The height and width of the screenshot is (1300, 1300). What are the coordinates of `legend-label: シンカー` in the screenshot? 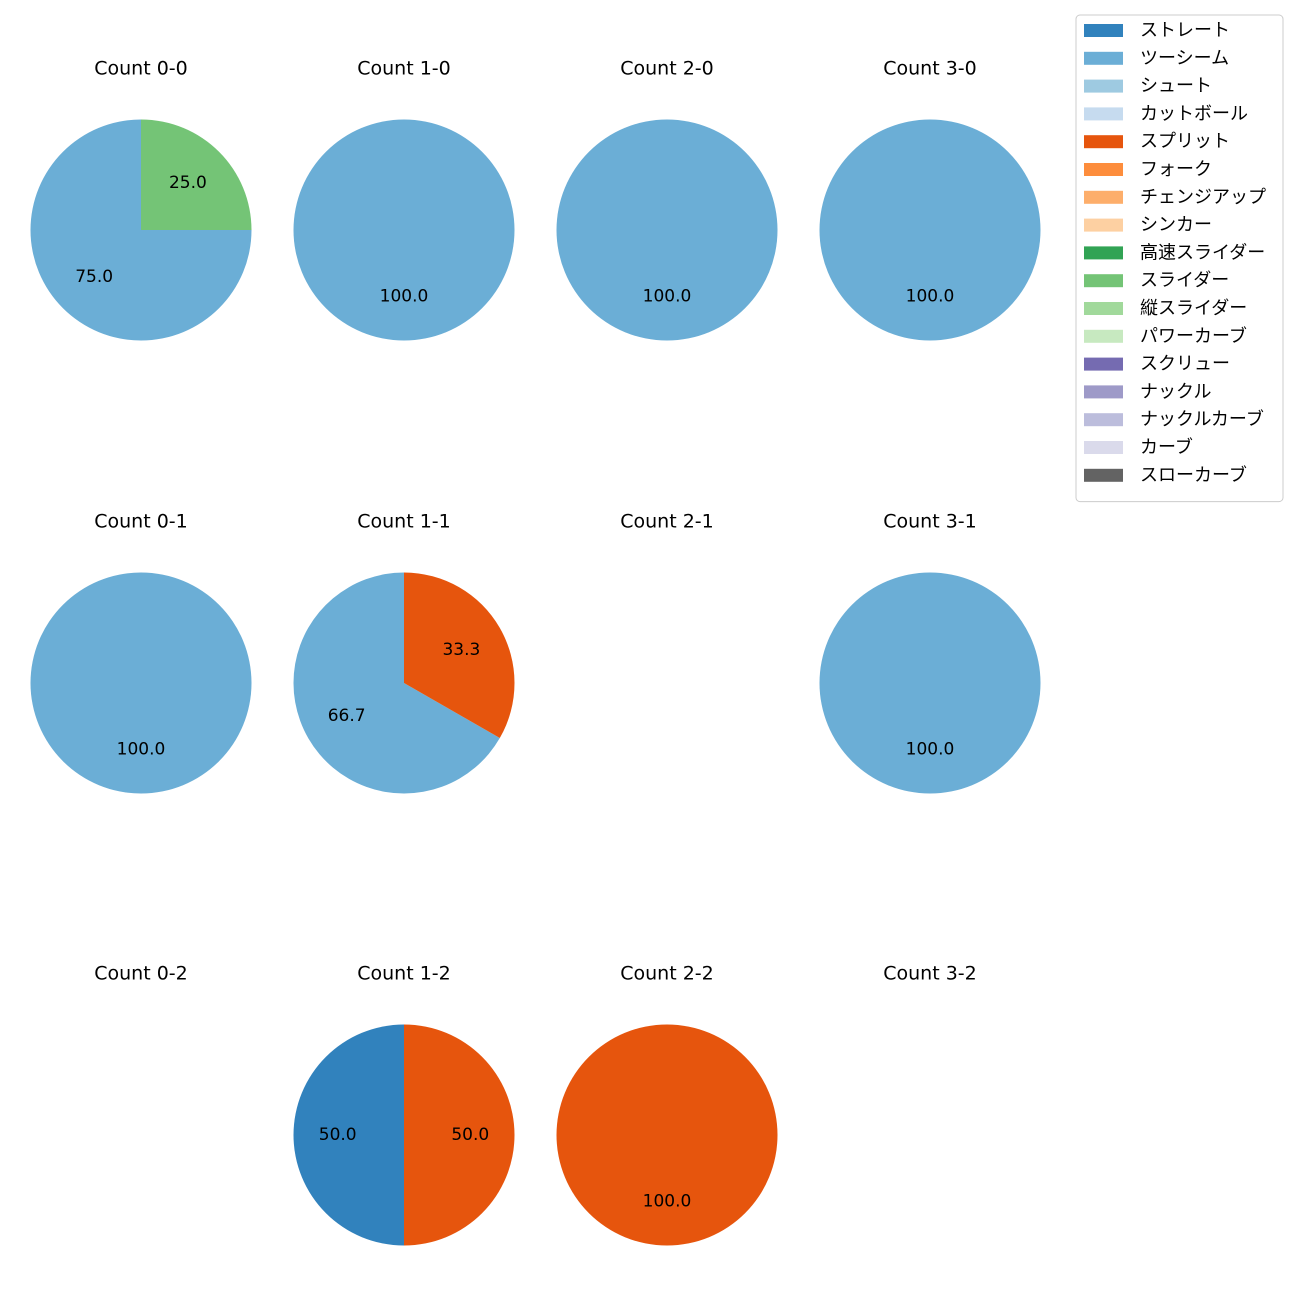 It's located at (1176, 225).